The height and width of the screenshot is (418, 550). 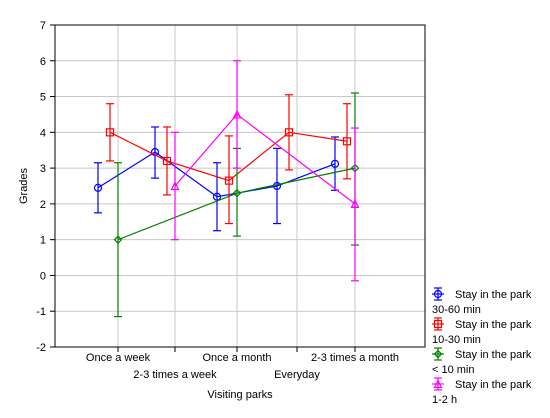 What do you see at coordinates (240, 395) in the screenshot?
I see `x-axis-title: Visiting parks` at bounding box center [240, 395].